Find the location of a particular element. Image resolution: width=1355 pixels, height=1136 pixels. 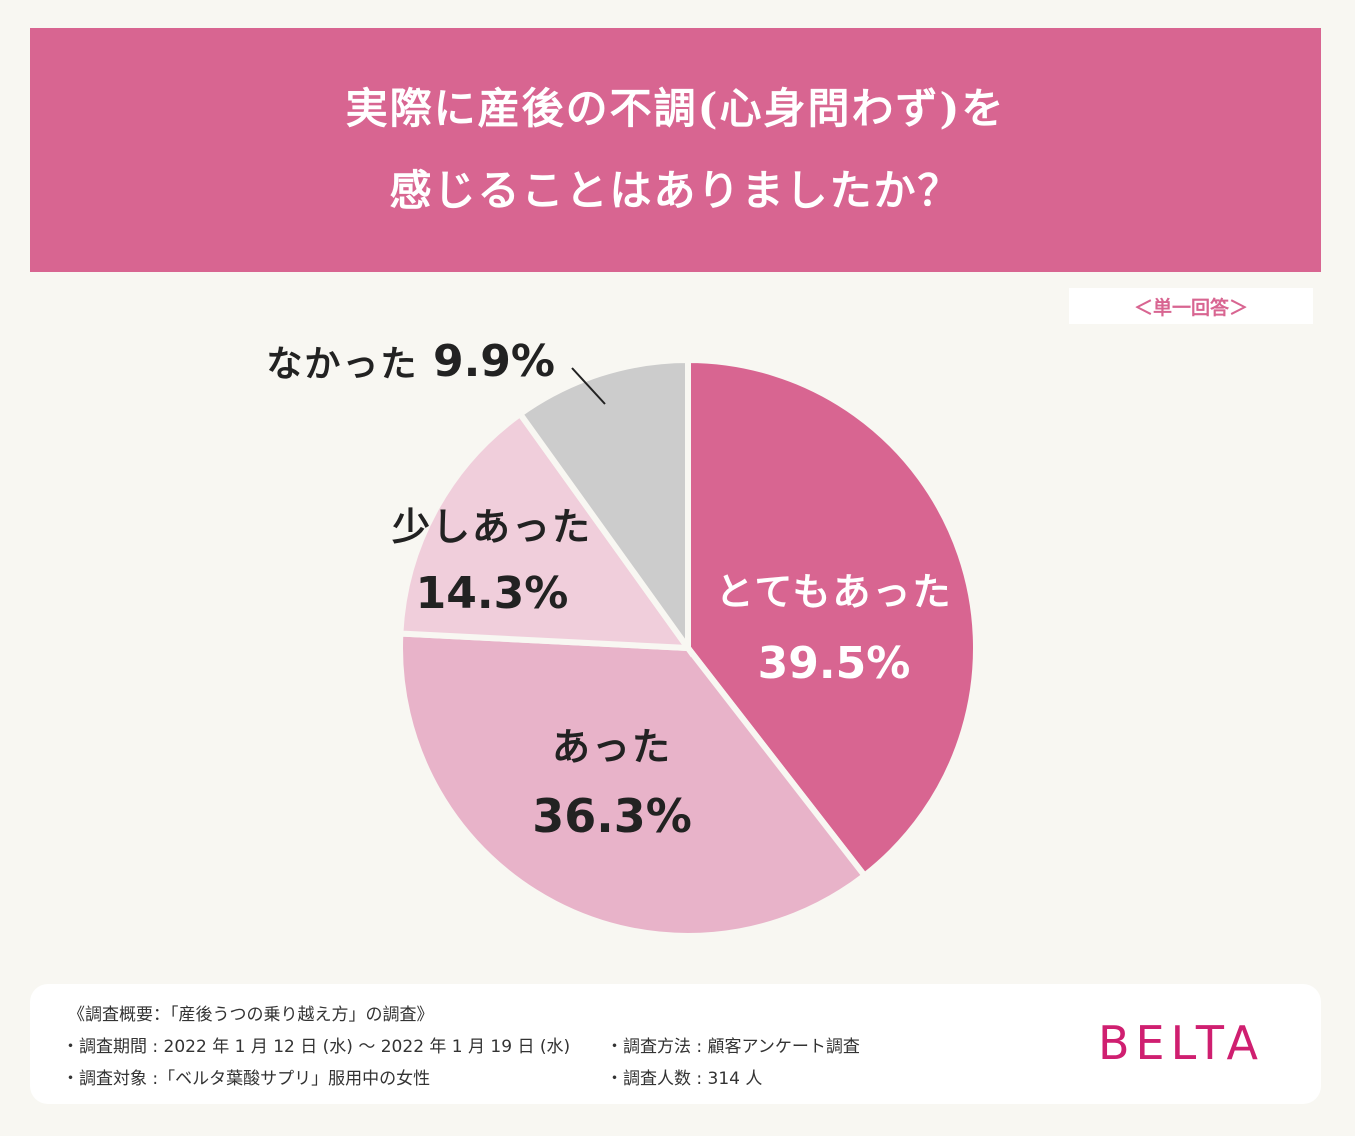

slice-value-2: 36.3% is located at coordinates (612, 816).